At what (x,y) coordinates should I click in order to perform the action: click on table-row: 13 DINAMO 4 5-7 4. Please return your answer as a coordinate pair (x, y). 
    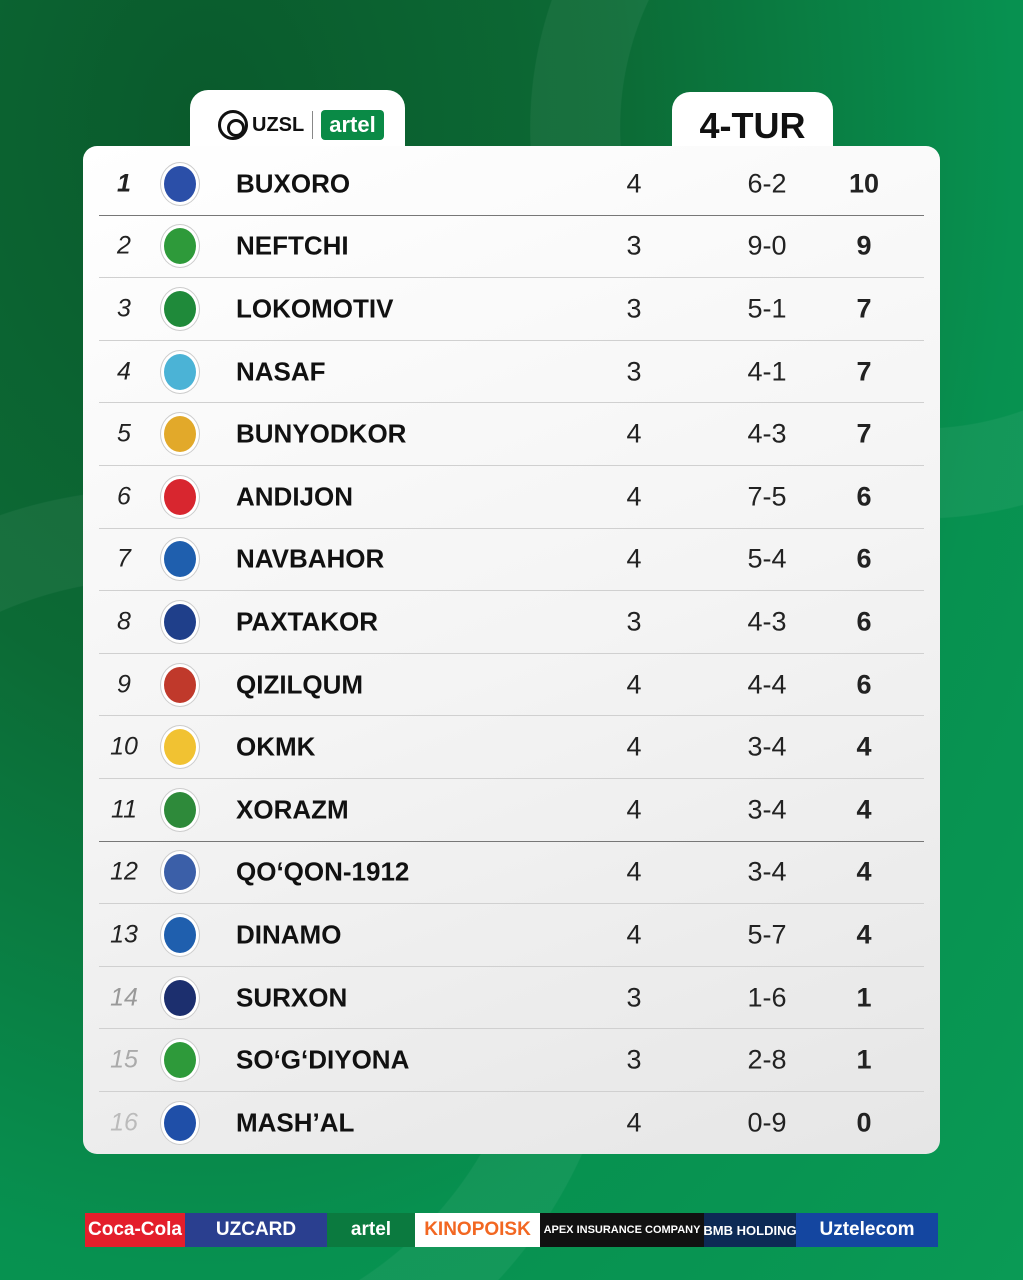
    Looking at the image, I should click on (511, 935).